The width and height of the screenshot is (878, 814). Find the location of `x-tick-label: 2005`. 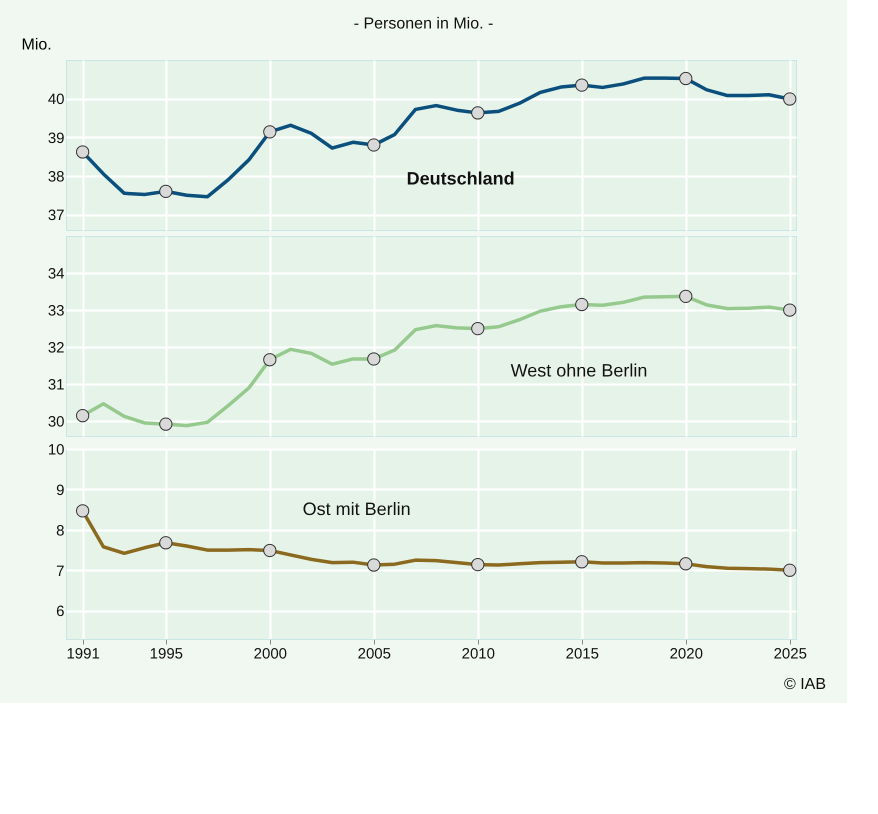

x-tick-label: 2005 is located at coordinates (374, 654).